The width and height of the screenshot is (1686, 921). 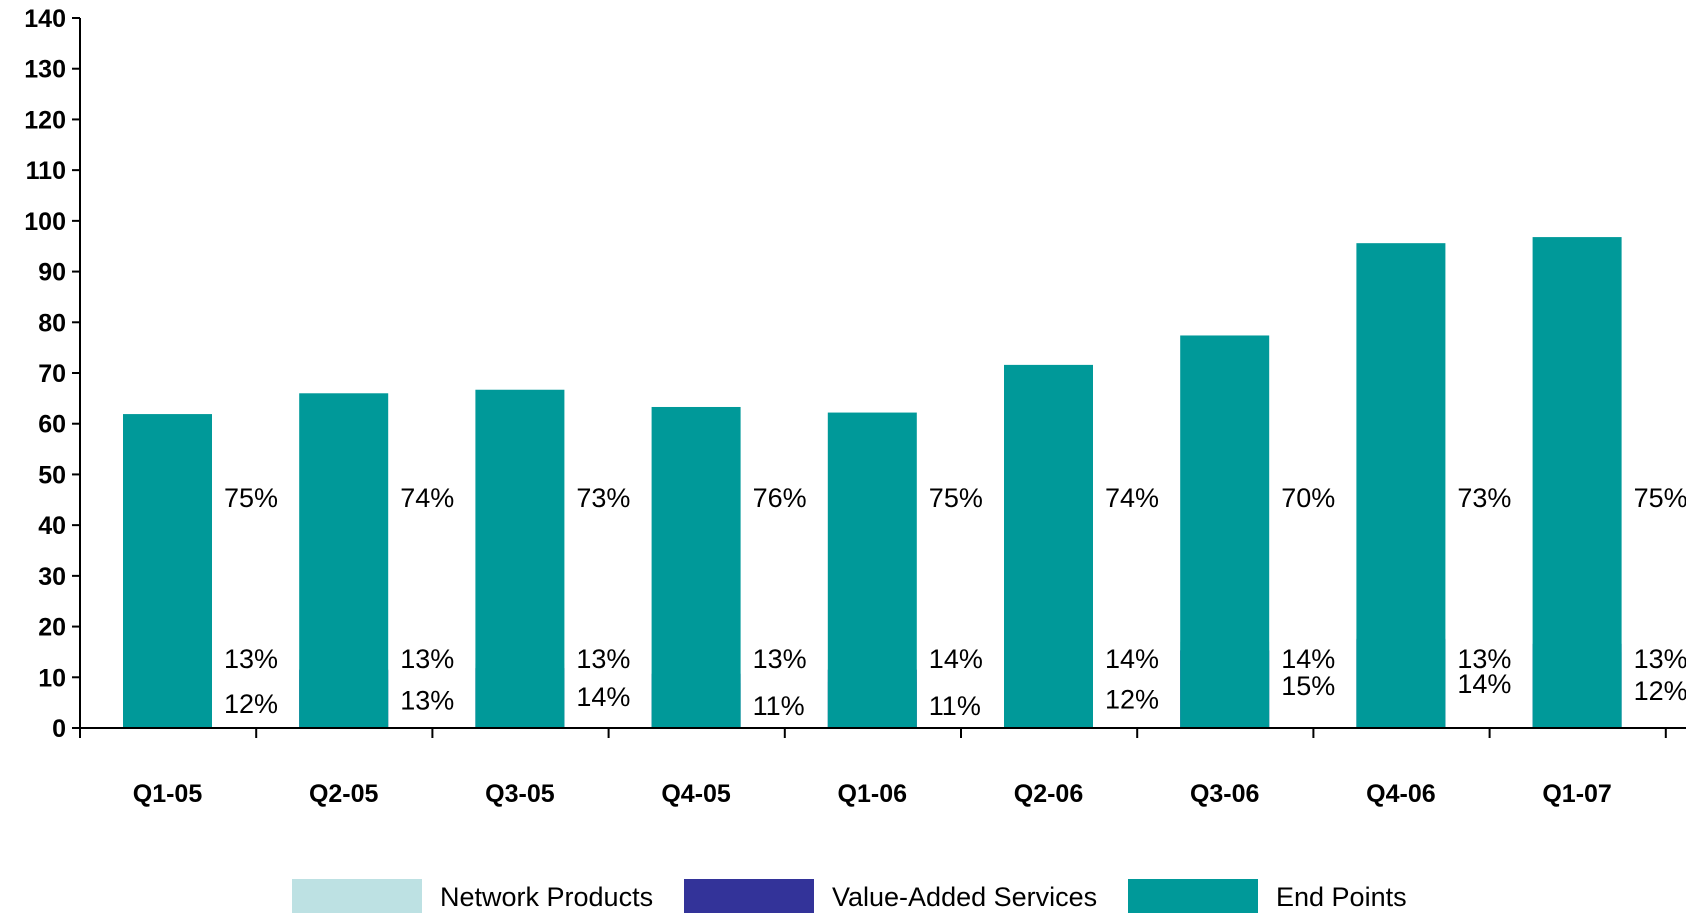 I want to click on x-tick-label: Q3-06, so click(x=1224, y=794).